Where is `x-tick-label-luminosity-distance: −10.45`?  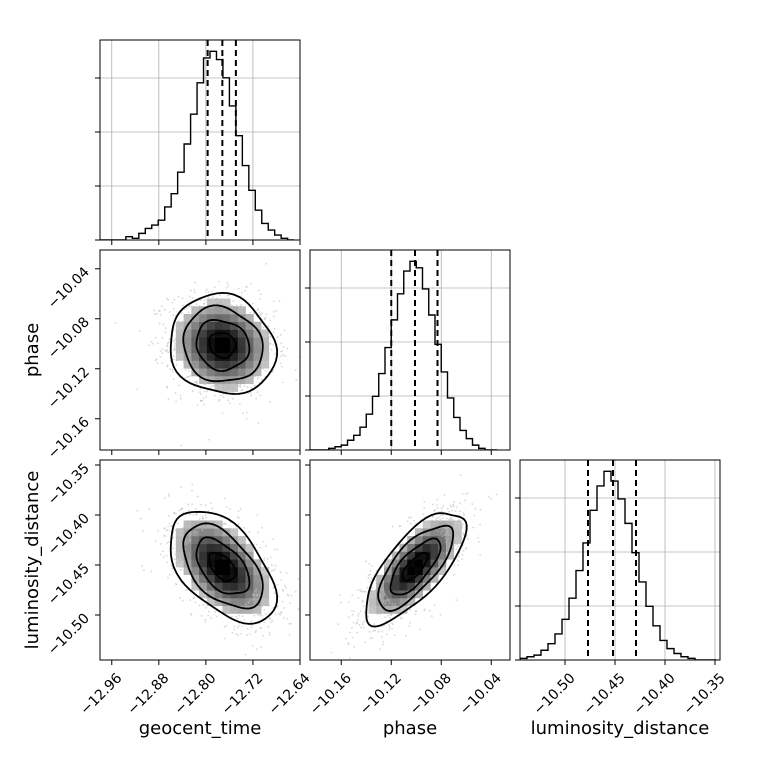
x-tick-label-luminosity-distance: −10.45 is located at coordinates (605, 694).